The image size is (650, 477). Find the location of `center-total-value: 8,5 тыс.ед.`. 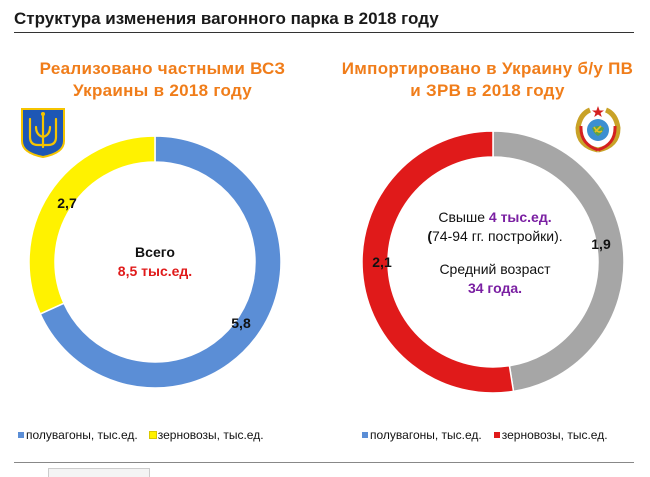

center-total-value: 8,5 тыс.ед. is located at coordinates (155, 271).